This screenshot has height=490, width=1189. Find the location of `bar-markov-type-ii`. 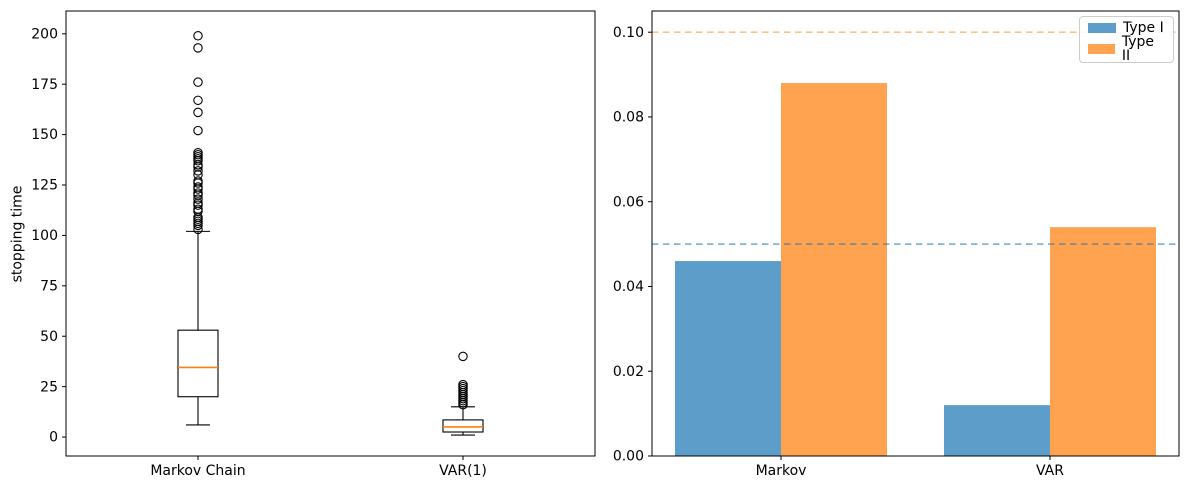

bar-markov-type-ii is located at coordinates (834, 270).